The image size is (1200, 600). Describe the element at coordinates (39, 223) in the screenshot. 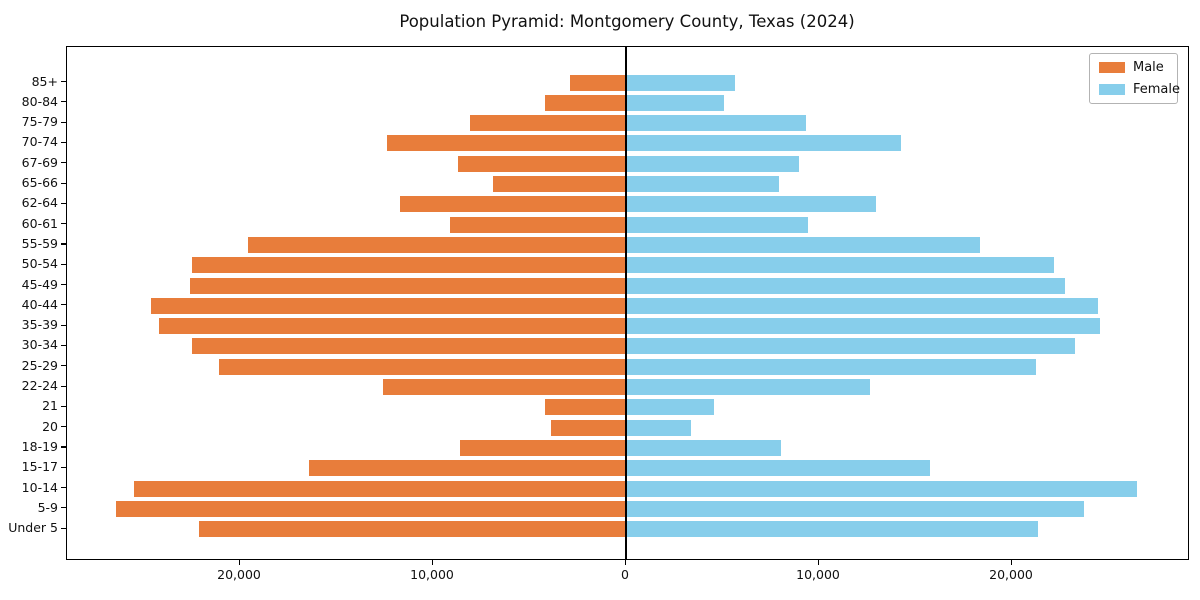

I see `y-tick-label: 60-61` at that location.